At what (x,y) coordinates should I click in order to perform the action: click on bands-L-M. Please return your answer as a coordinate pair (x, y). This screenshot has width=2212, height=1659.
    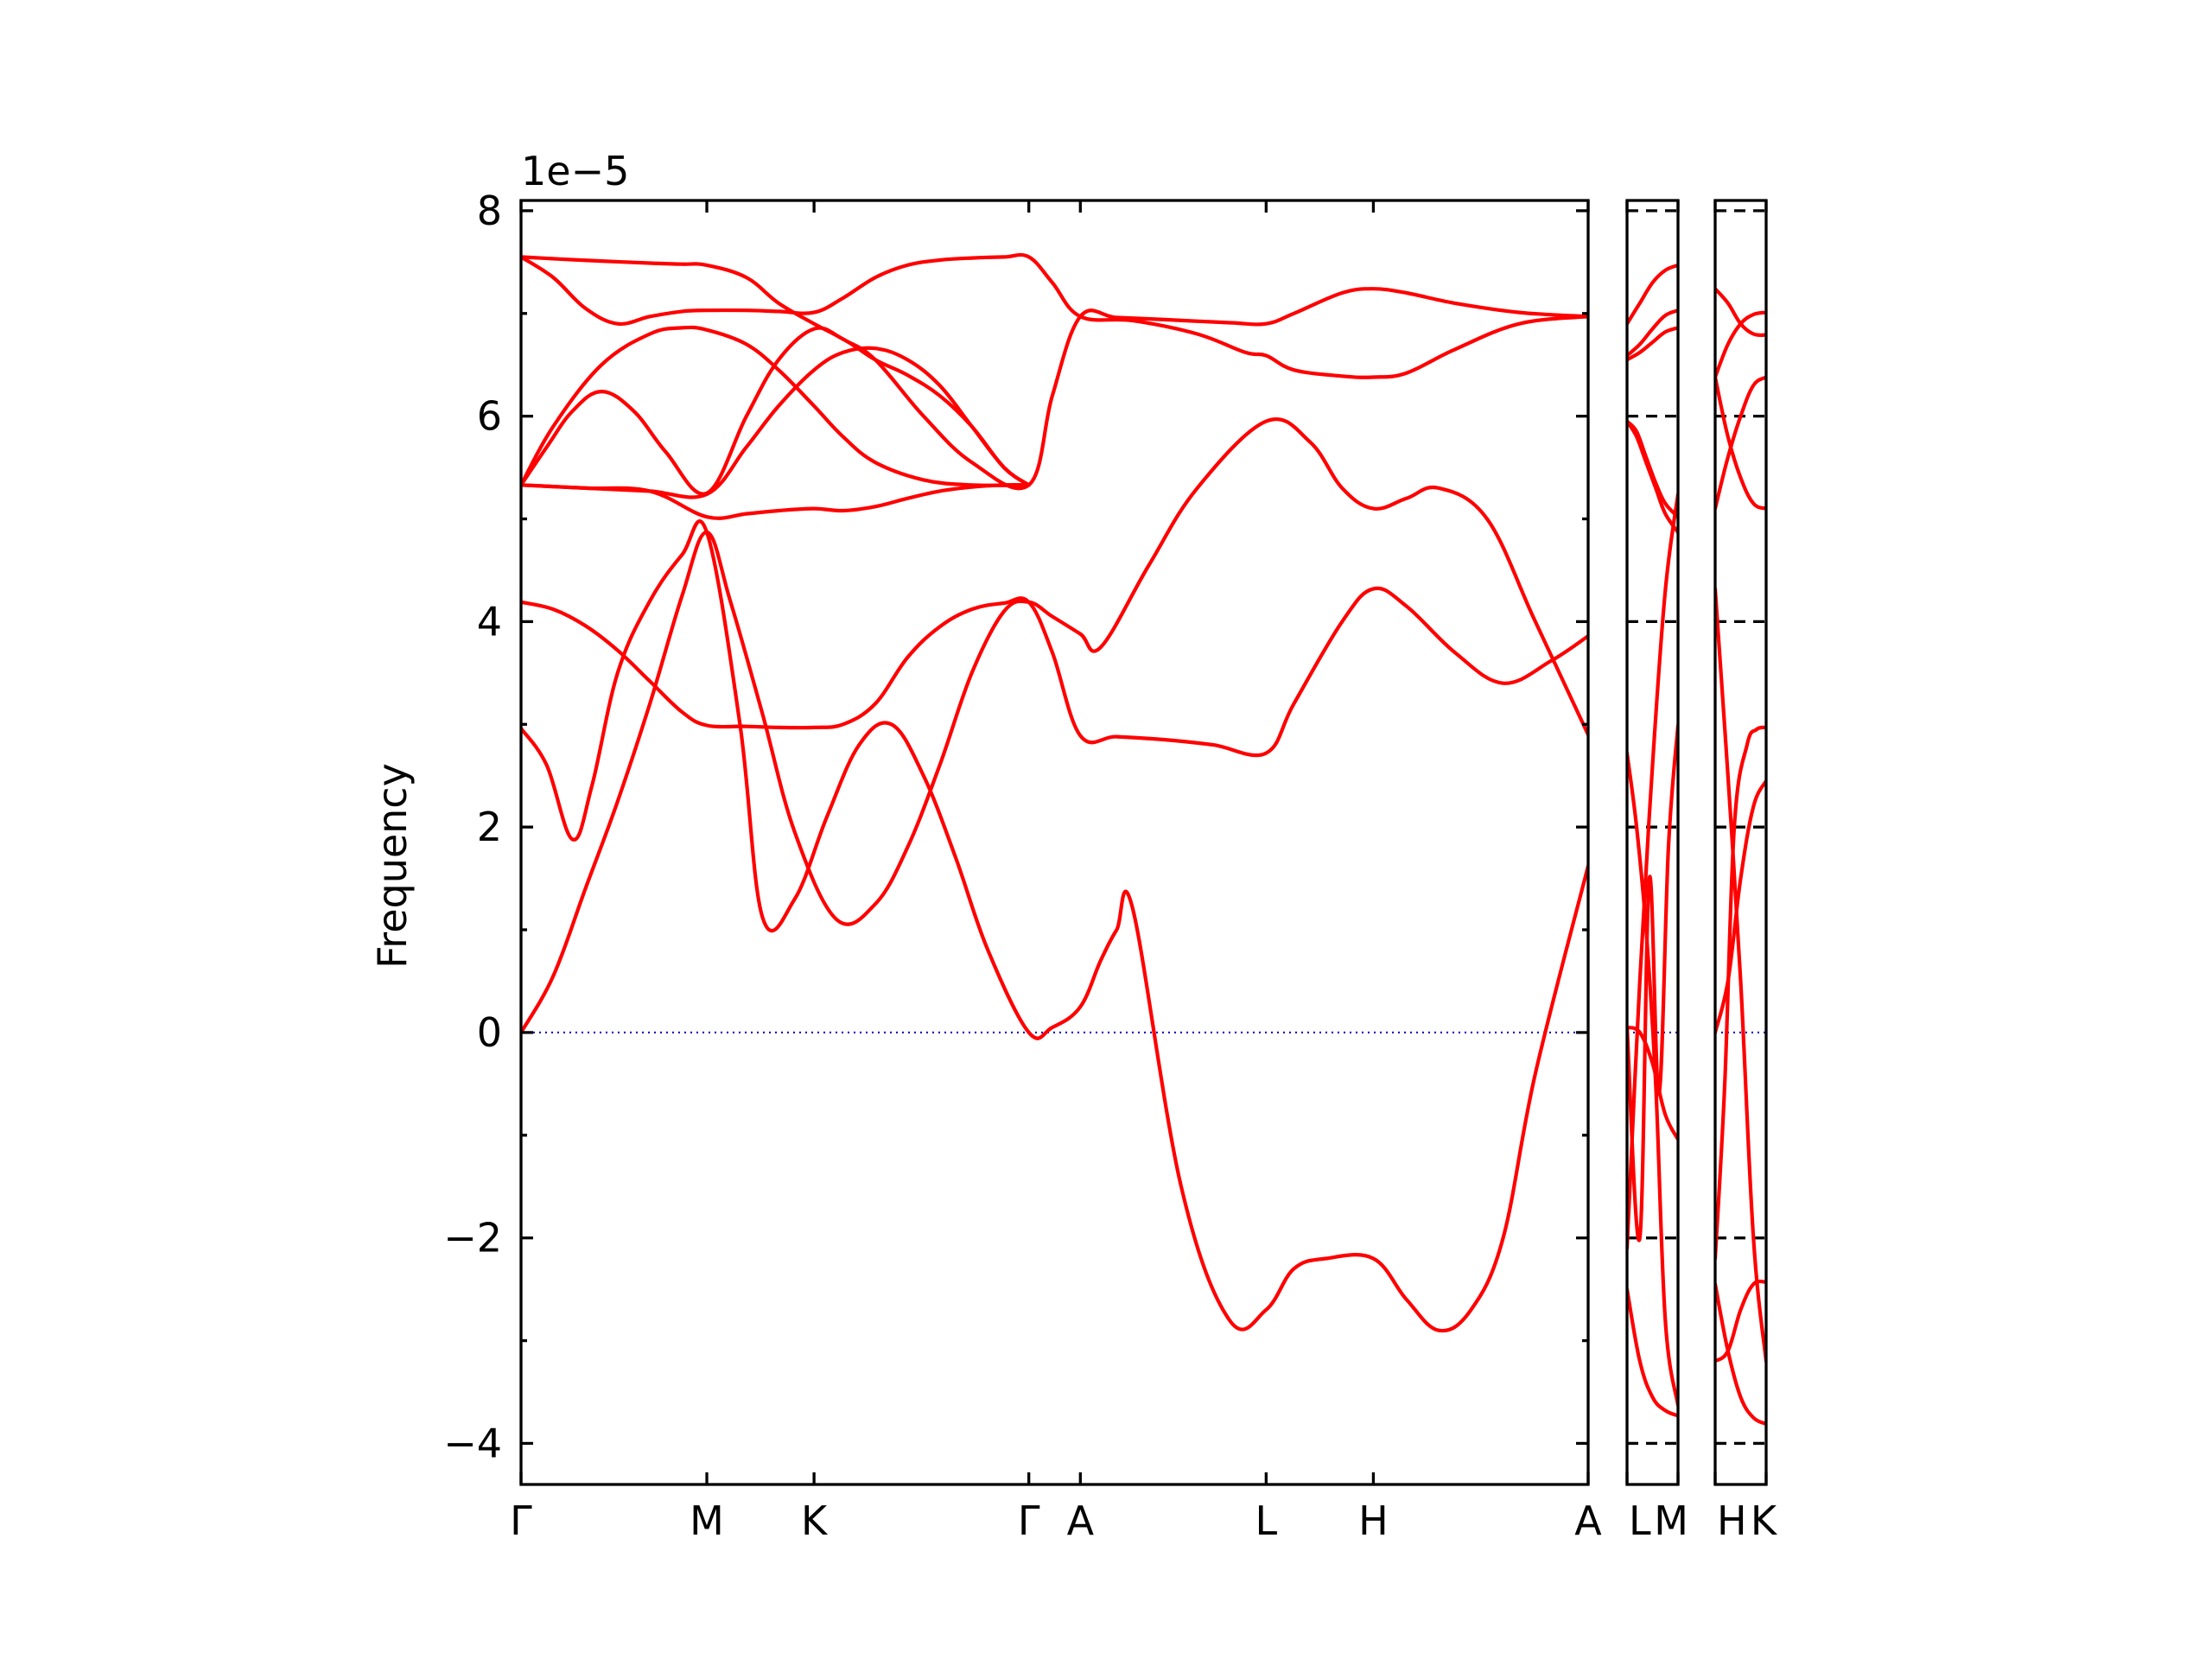
    Looking at the image, I should click on (1652, 840).